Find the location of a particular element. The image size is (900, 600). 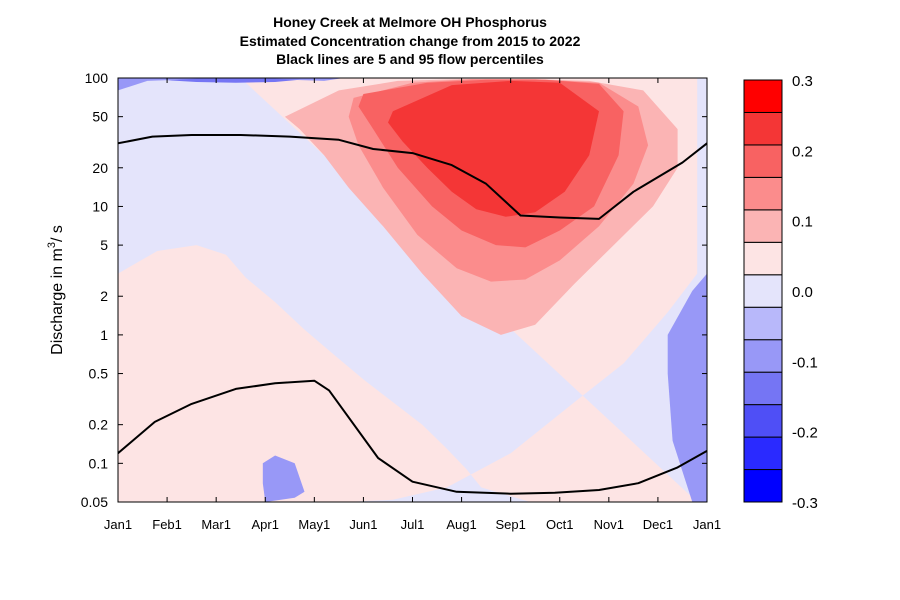

colorbar-tick-label: 0.2 is located at coordinates (802, 151).